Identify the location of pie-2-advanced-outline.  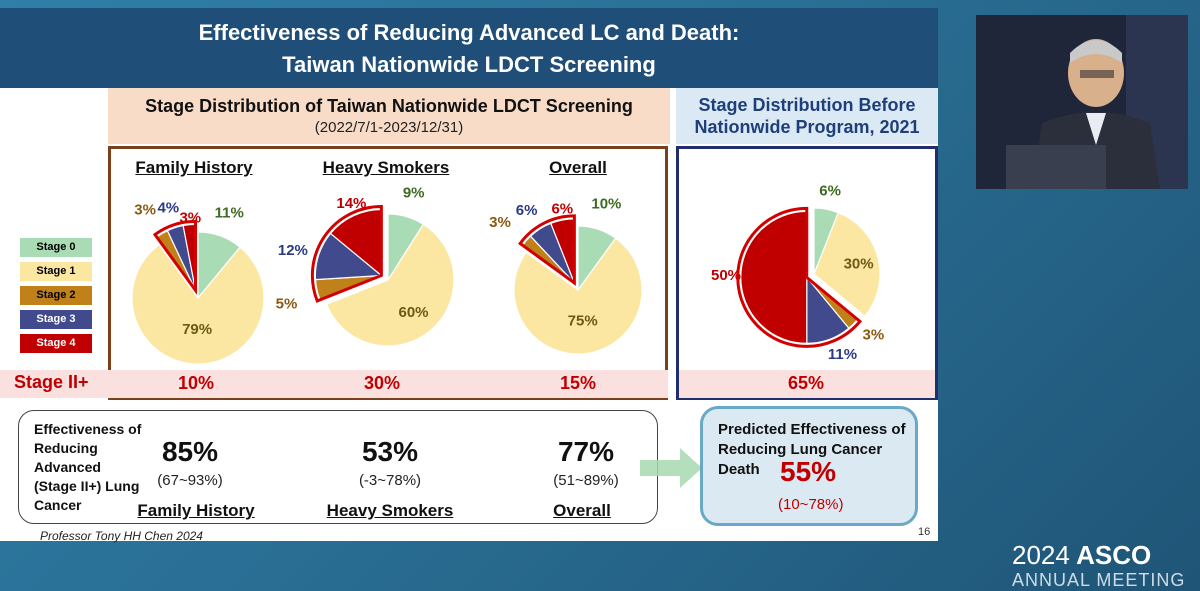
(346, 253).